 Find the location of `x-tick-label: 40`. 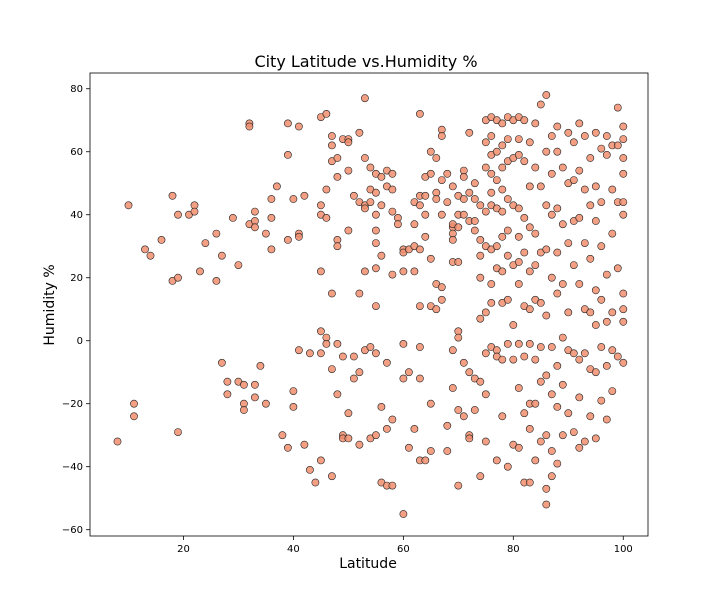

x-tick-label: 40 is located at coordinates (293, 549).